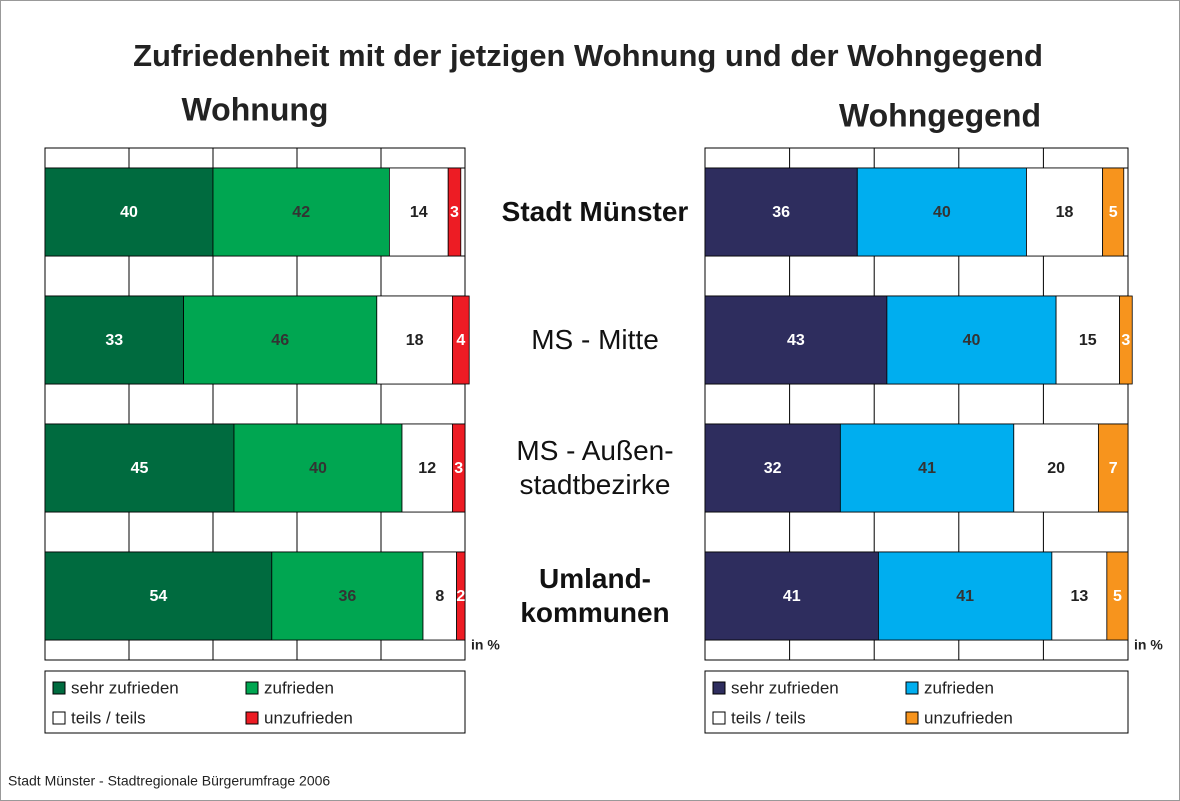 The width and height of the screenshot is (1180, 801). Describe the element at coordinates (595, 467) in the screenshot. I see `category-label: MS - Außen- stadtbezirke` at that location.